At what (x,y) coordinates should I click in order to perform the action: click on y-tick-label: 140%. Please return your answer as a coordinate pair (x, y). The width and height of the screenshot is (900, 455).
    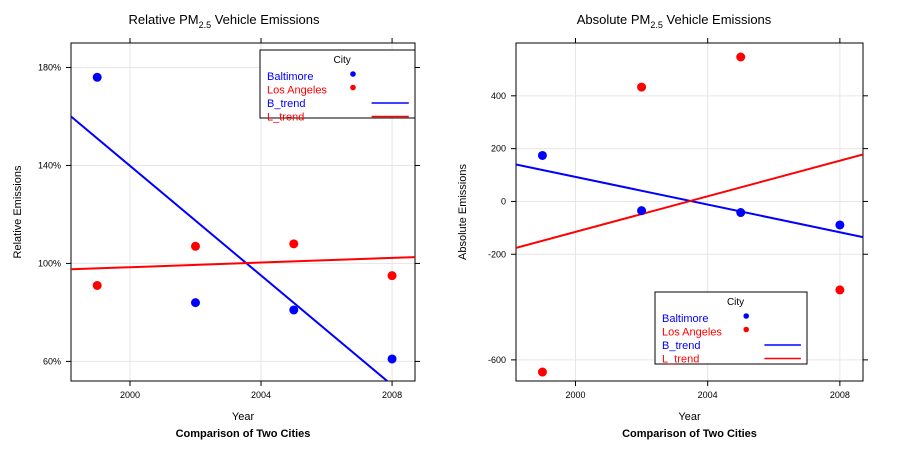
    Looking at the image, I should click on (49, 165).